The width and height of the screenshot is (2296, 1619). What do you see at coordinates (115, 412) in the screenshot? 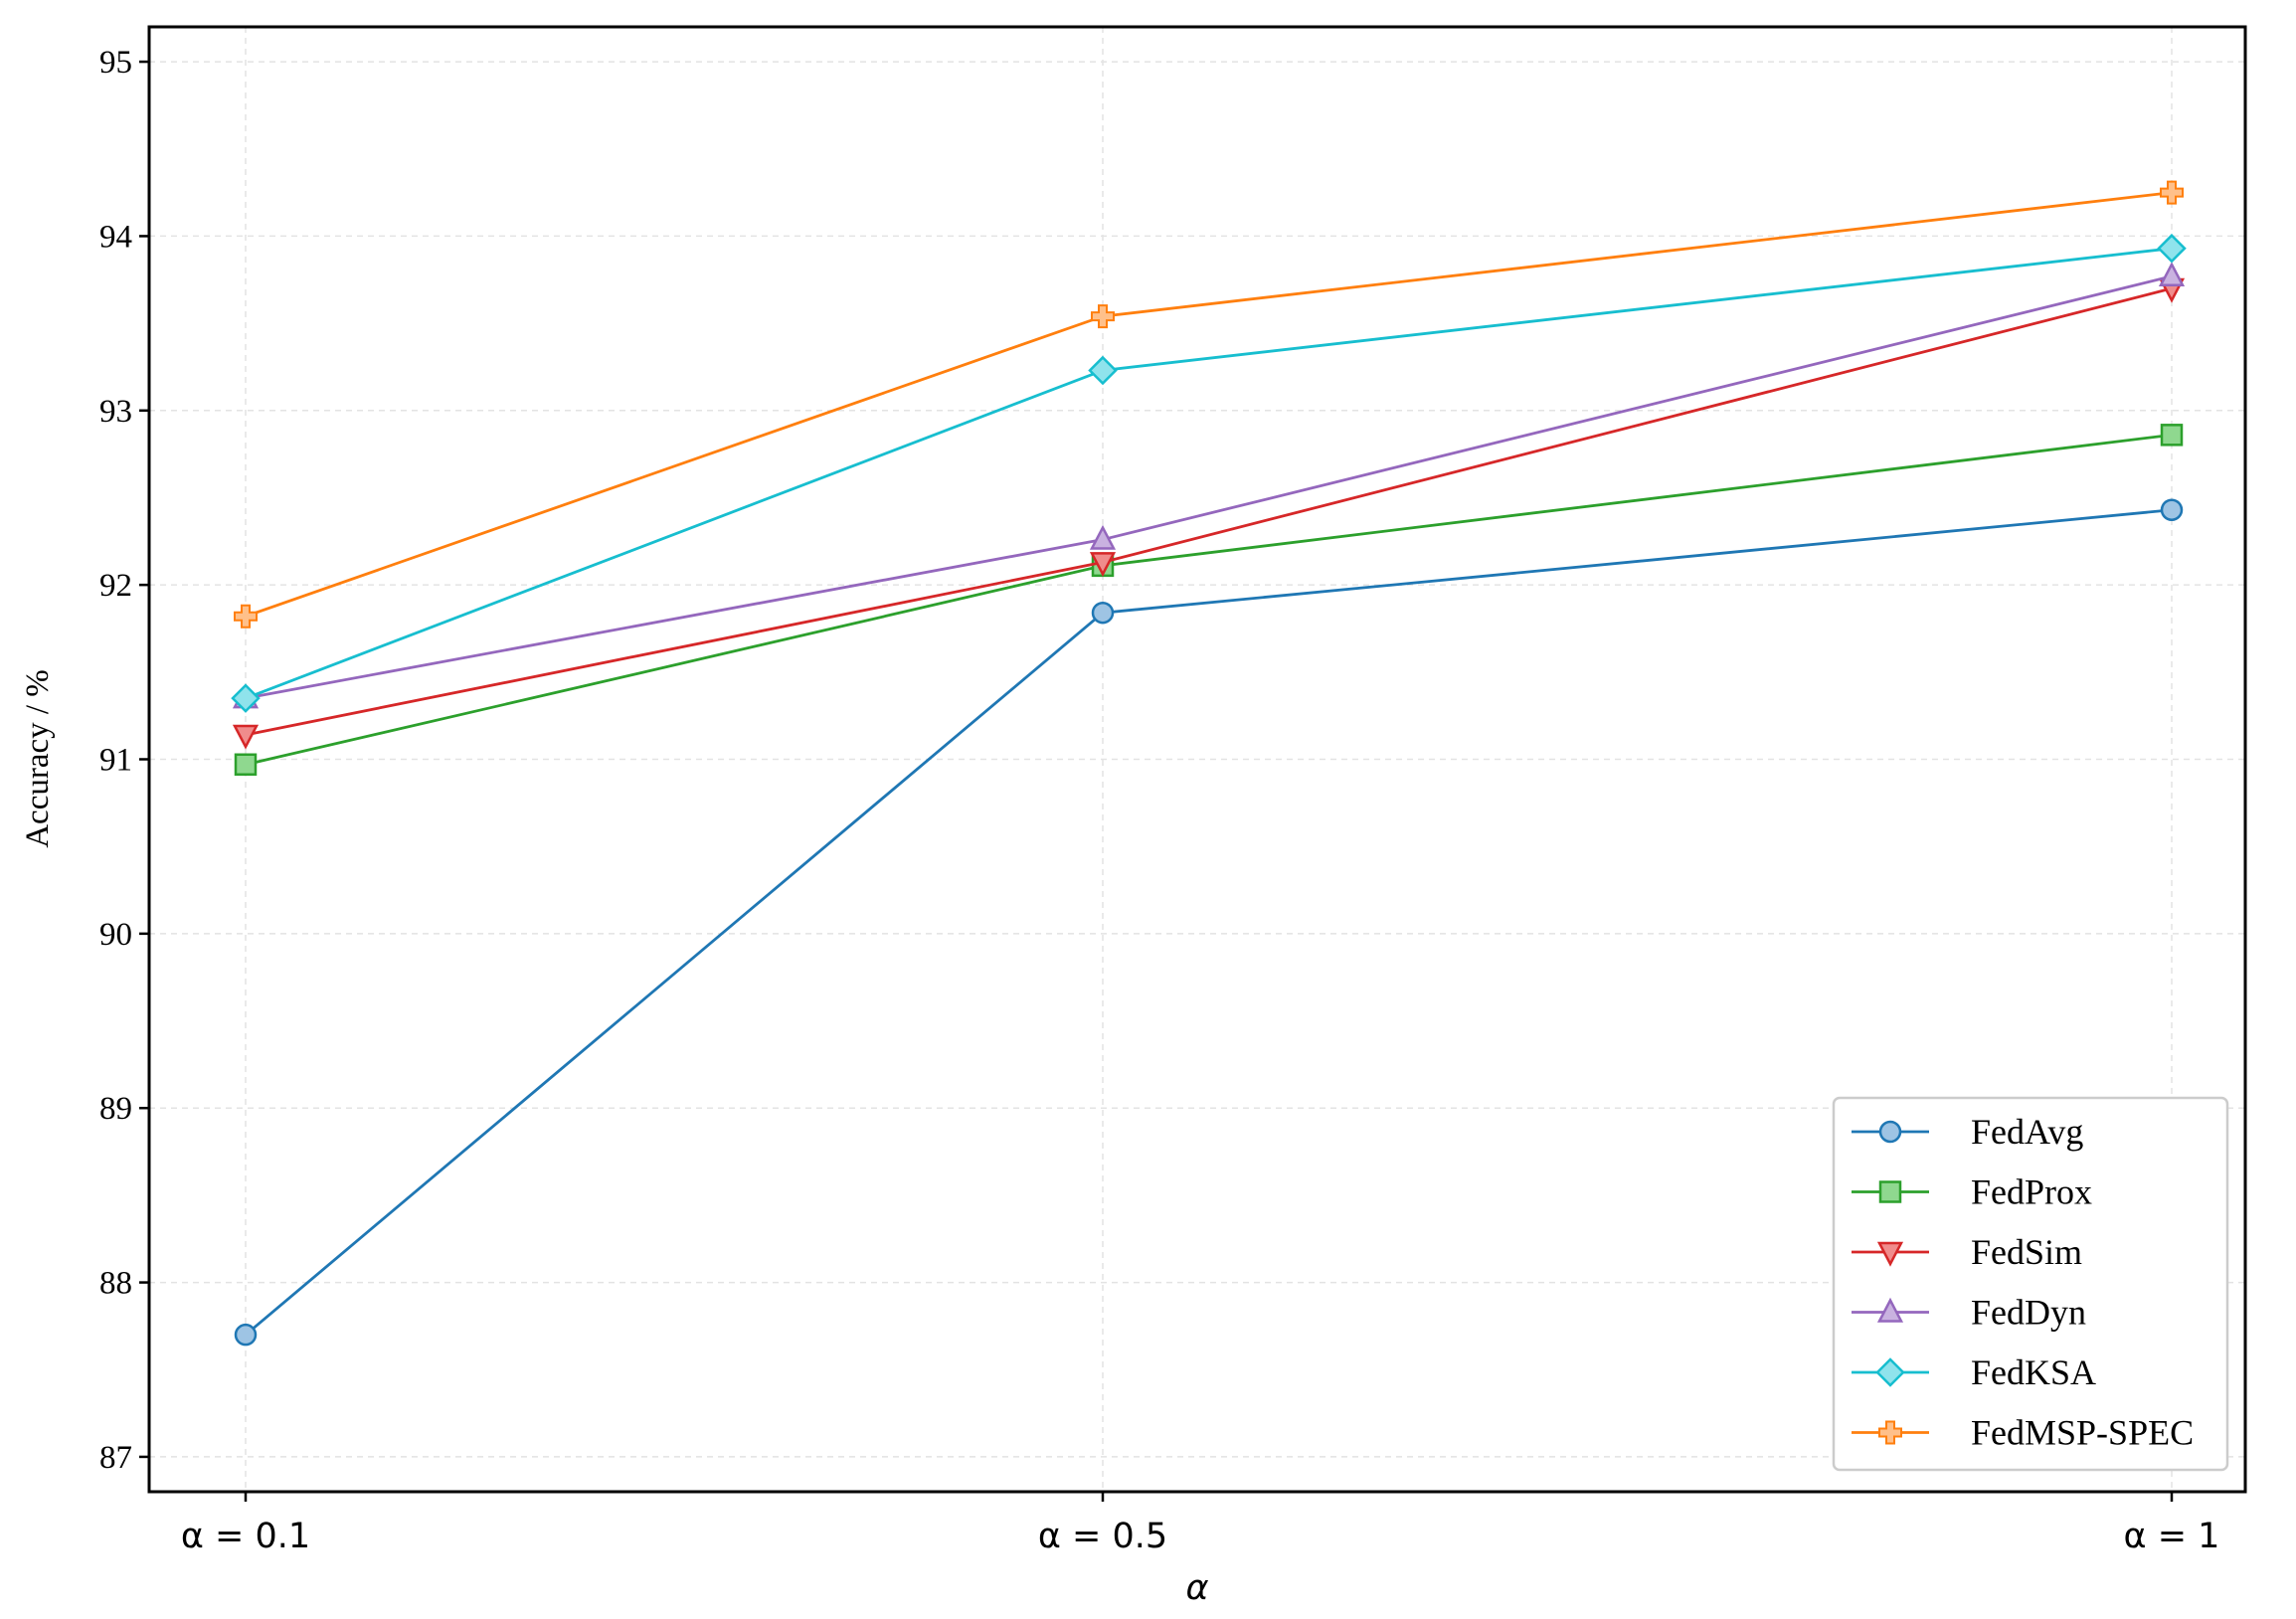
I see `y-tick-label: 93` at bounding box center [115, 412].